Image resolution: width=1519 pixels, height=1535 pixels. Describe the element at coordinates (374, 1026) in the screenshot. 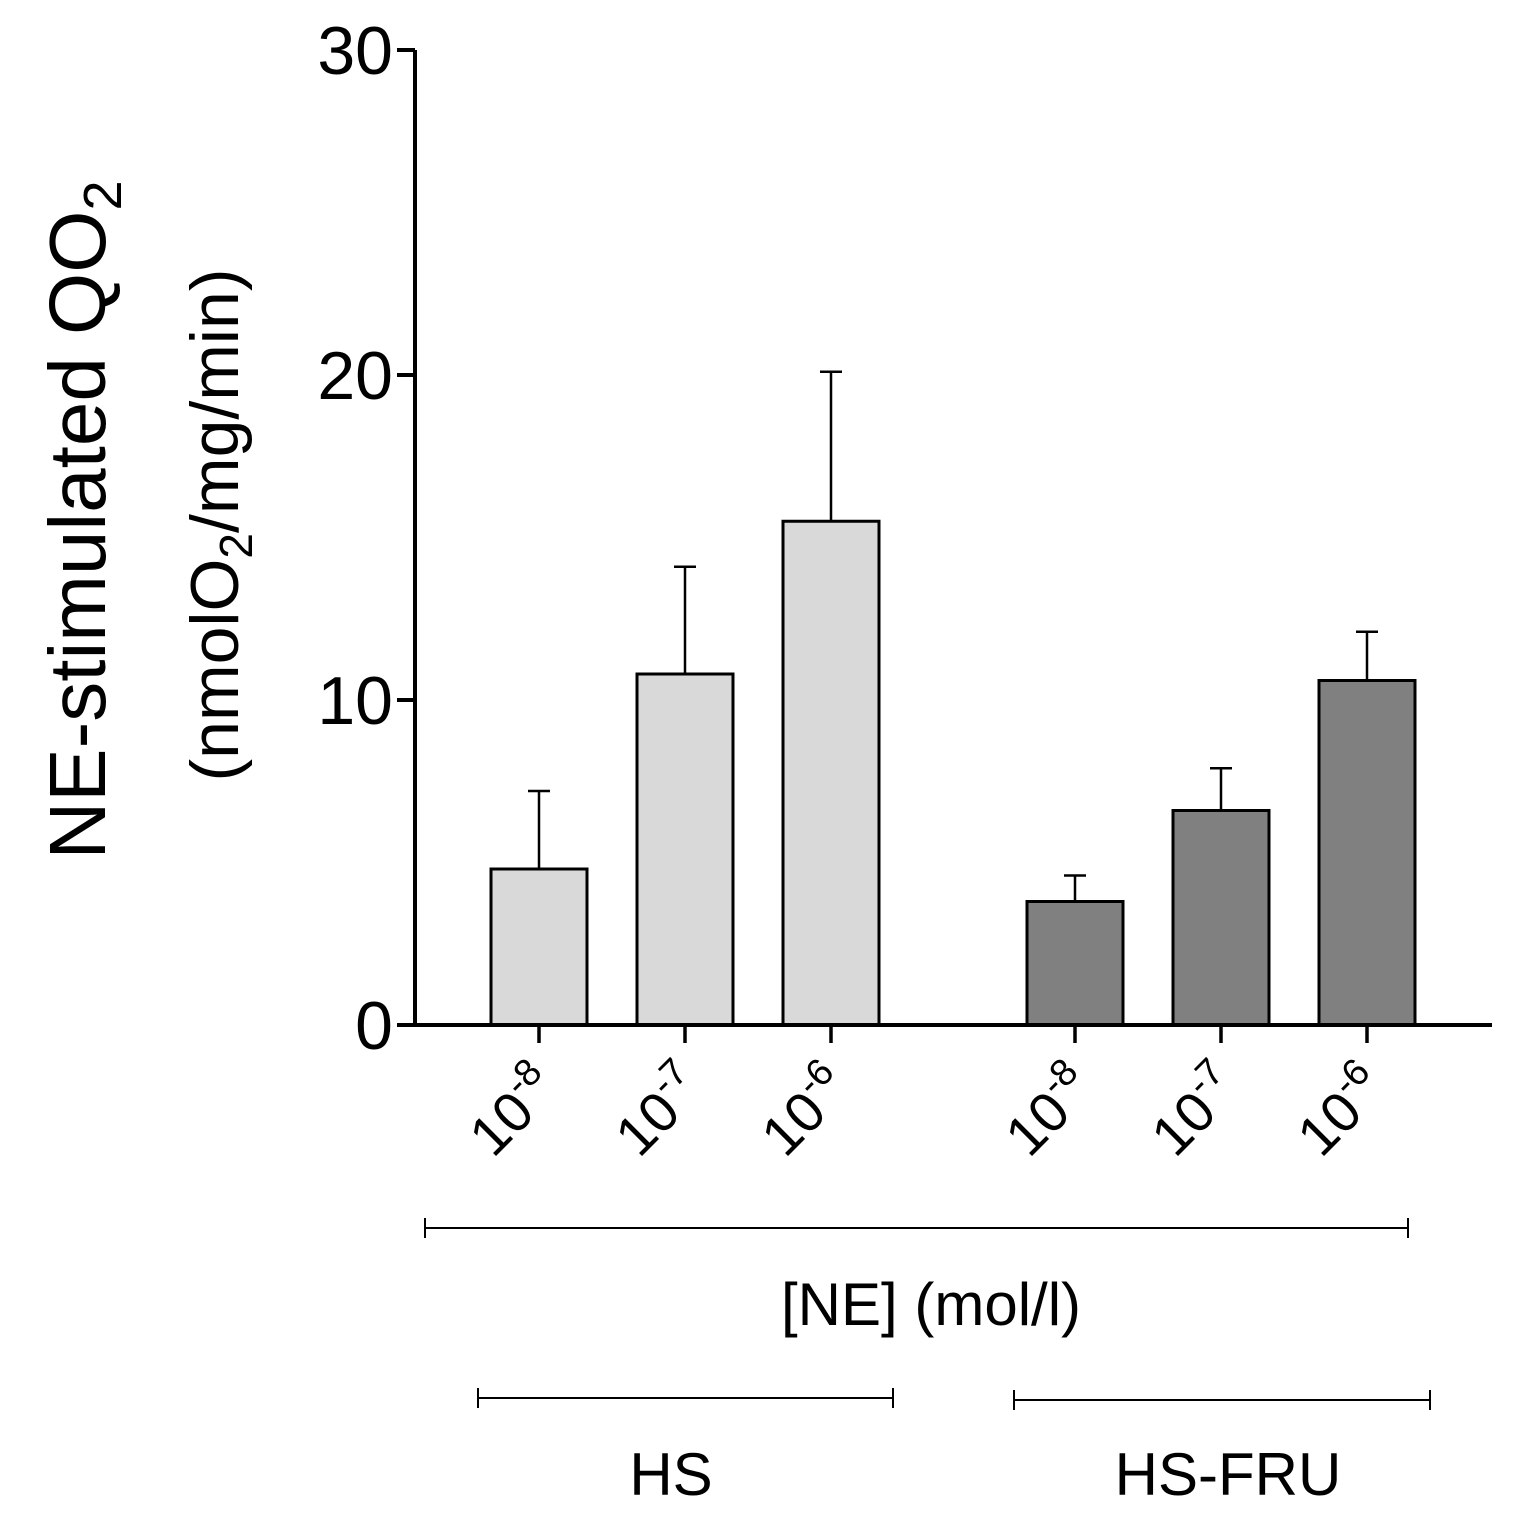

I see `y-tick-label-0: 0` at that location.